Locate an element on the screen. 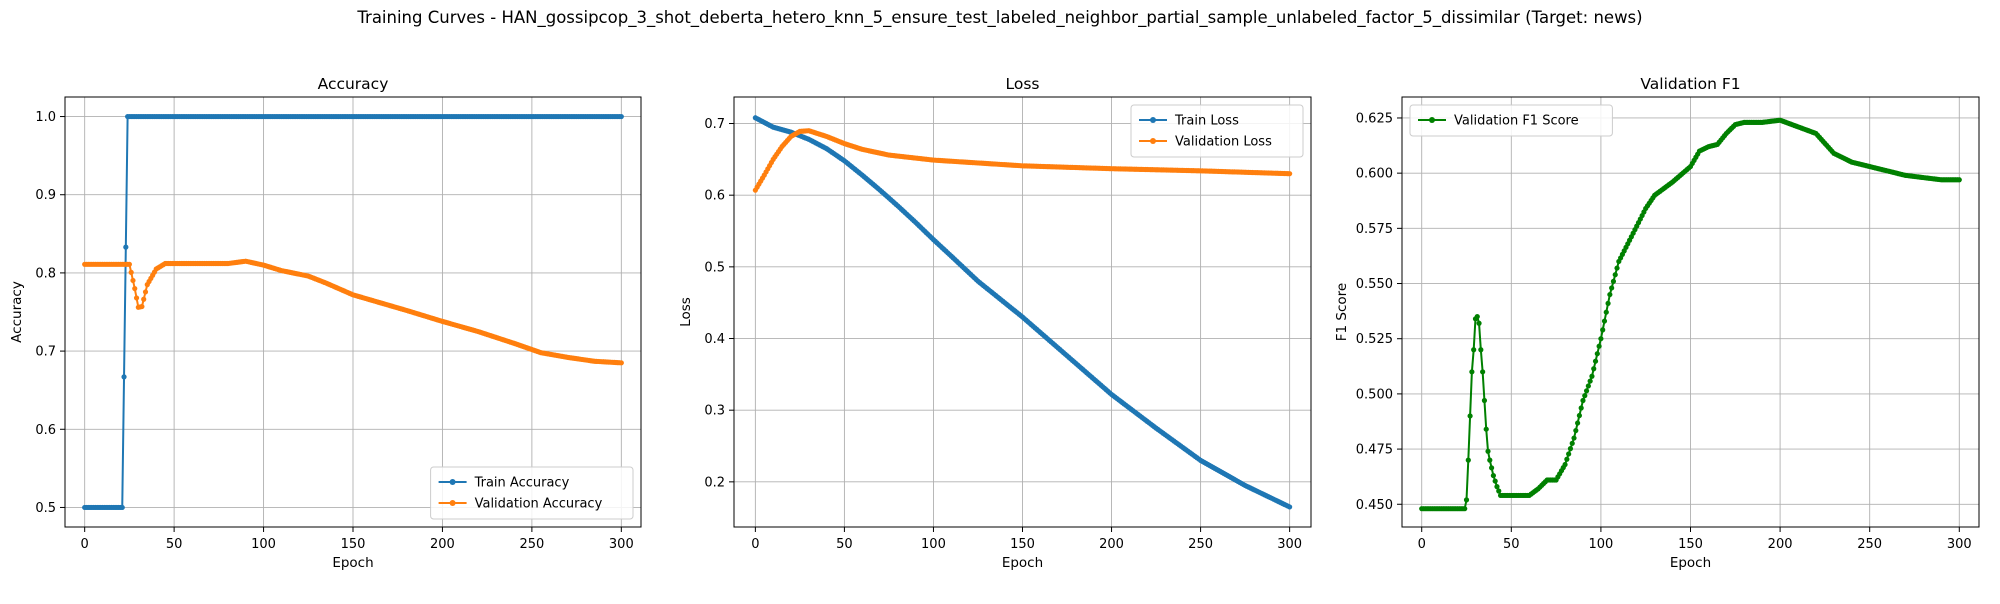 The height and width of the screenshot is (604, 2000). chart-title: Loss is located at coordinates (1023, 84).